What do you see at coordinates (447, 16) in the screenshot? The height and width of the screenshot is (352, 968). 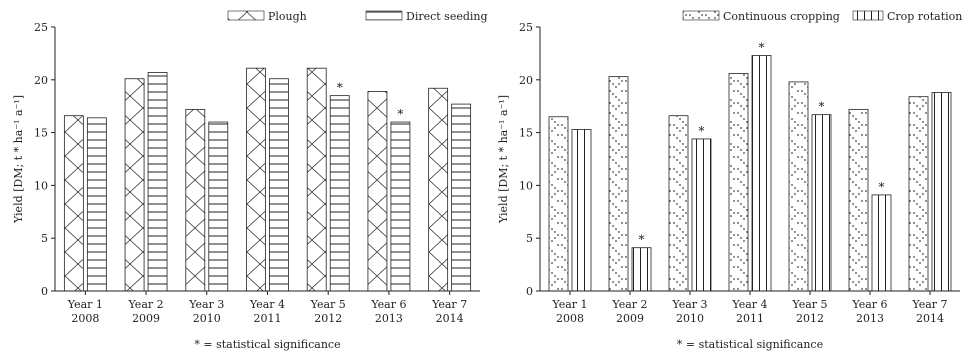 I see `legend-label: Direct seeding` at bounding box center [447, 16].